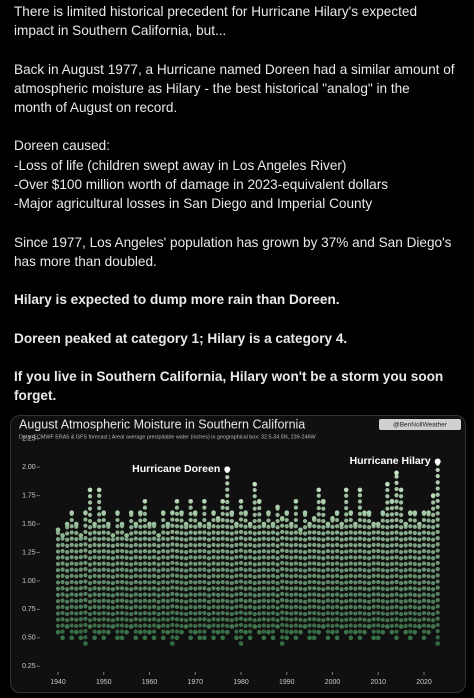  I want to click on x-tick-label: 1980, so click(241, 682).